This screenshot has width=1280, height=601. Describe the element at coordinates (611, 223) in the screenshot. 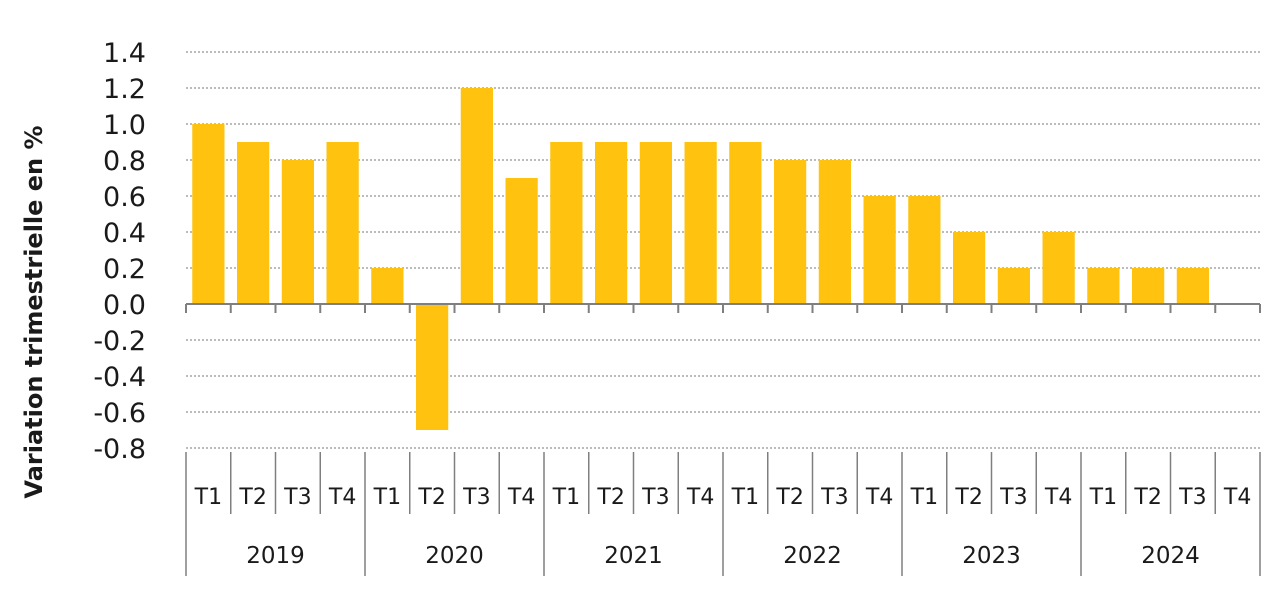

I see `bar-2021-T2` at that location.